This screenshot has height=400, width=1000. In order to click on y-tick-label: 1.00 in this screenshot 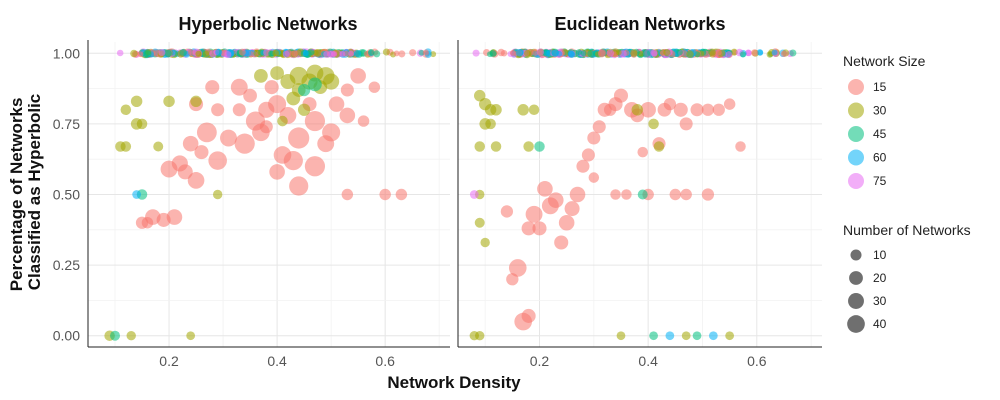, I will do `click(66, 53)`.